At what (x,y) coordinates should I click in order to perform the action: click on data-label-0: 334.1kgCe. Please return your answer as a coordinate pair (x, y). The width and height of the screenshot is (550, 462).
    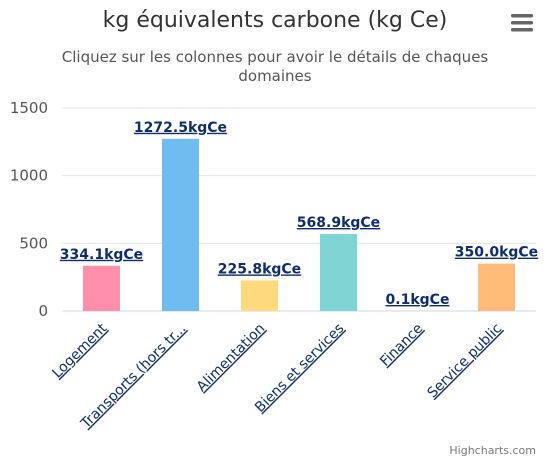
    Looking at the image, I should click on (101, 255).